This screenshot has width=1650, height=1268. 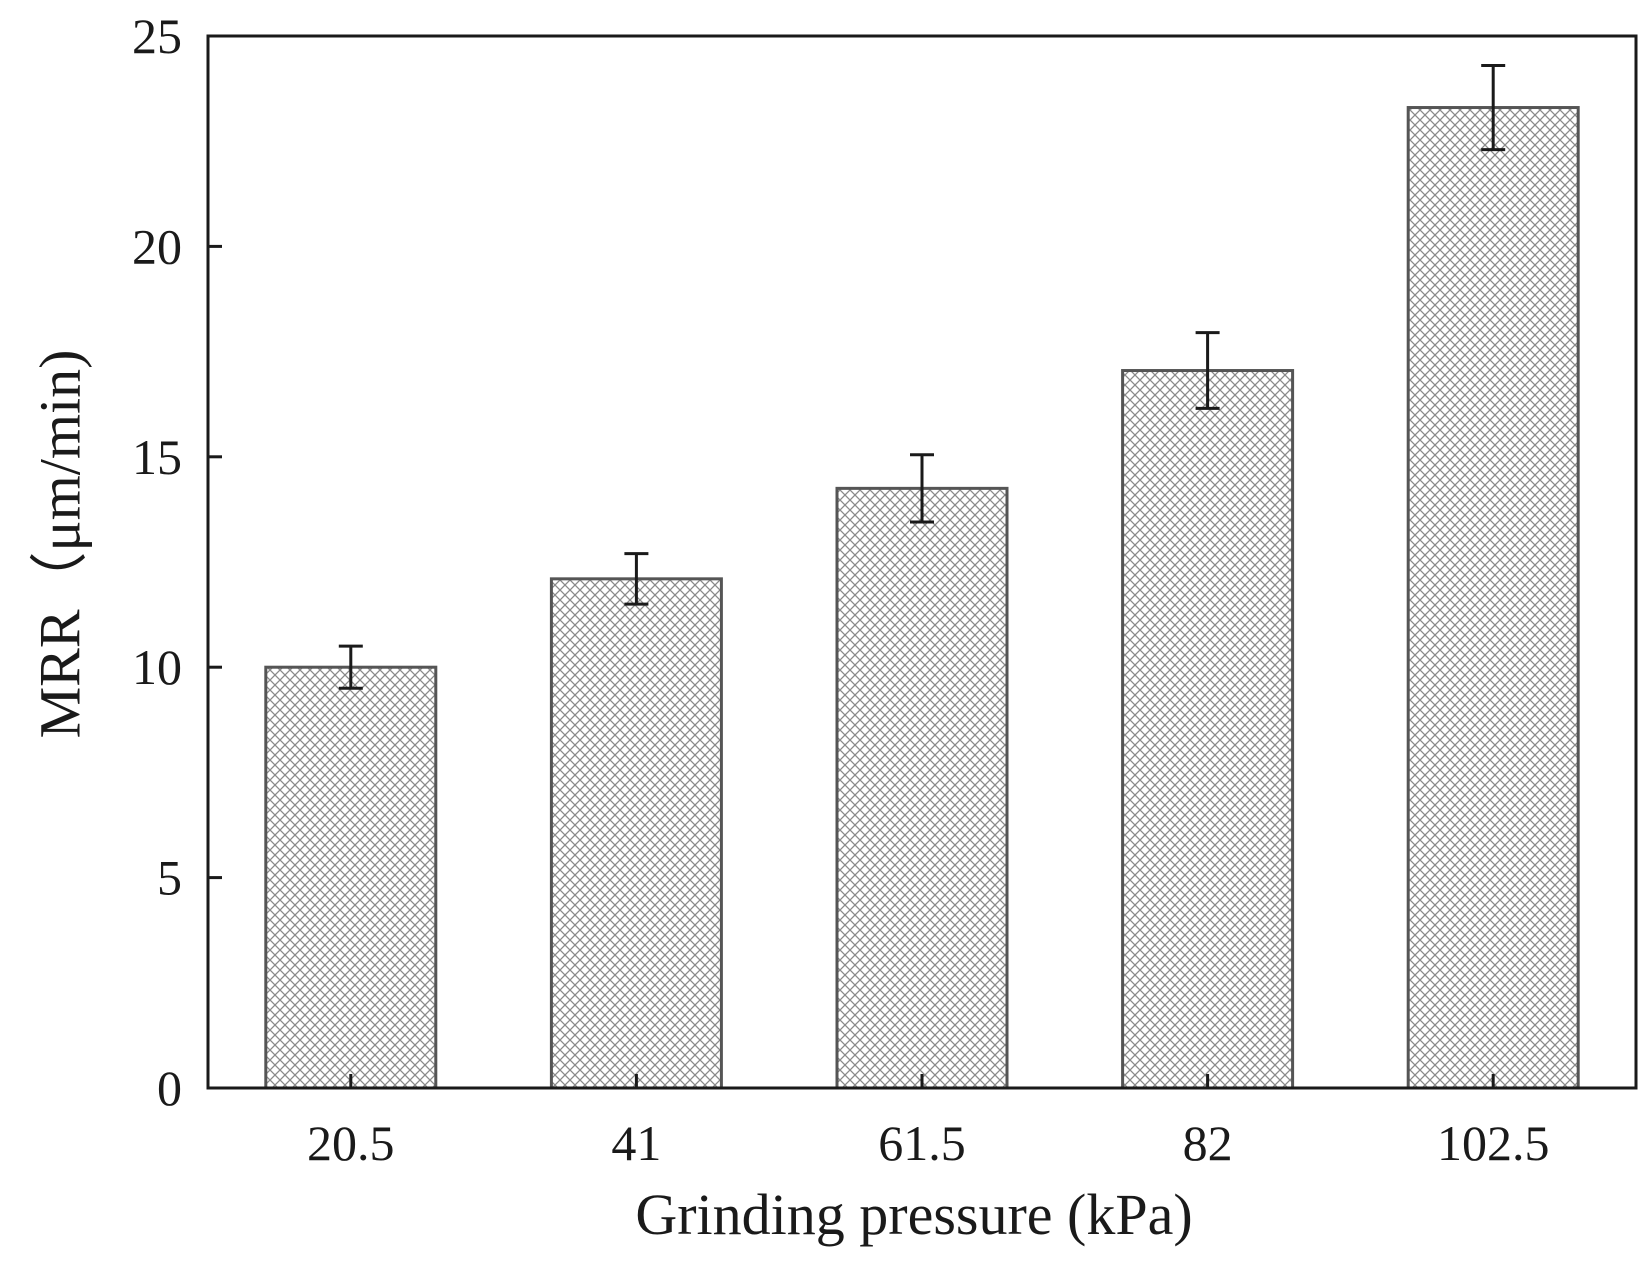 What do you see at coordinates (636, 1143) in the screenshot?
I see `x-tick-label: 41` at bounding box center [636, 1143].